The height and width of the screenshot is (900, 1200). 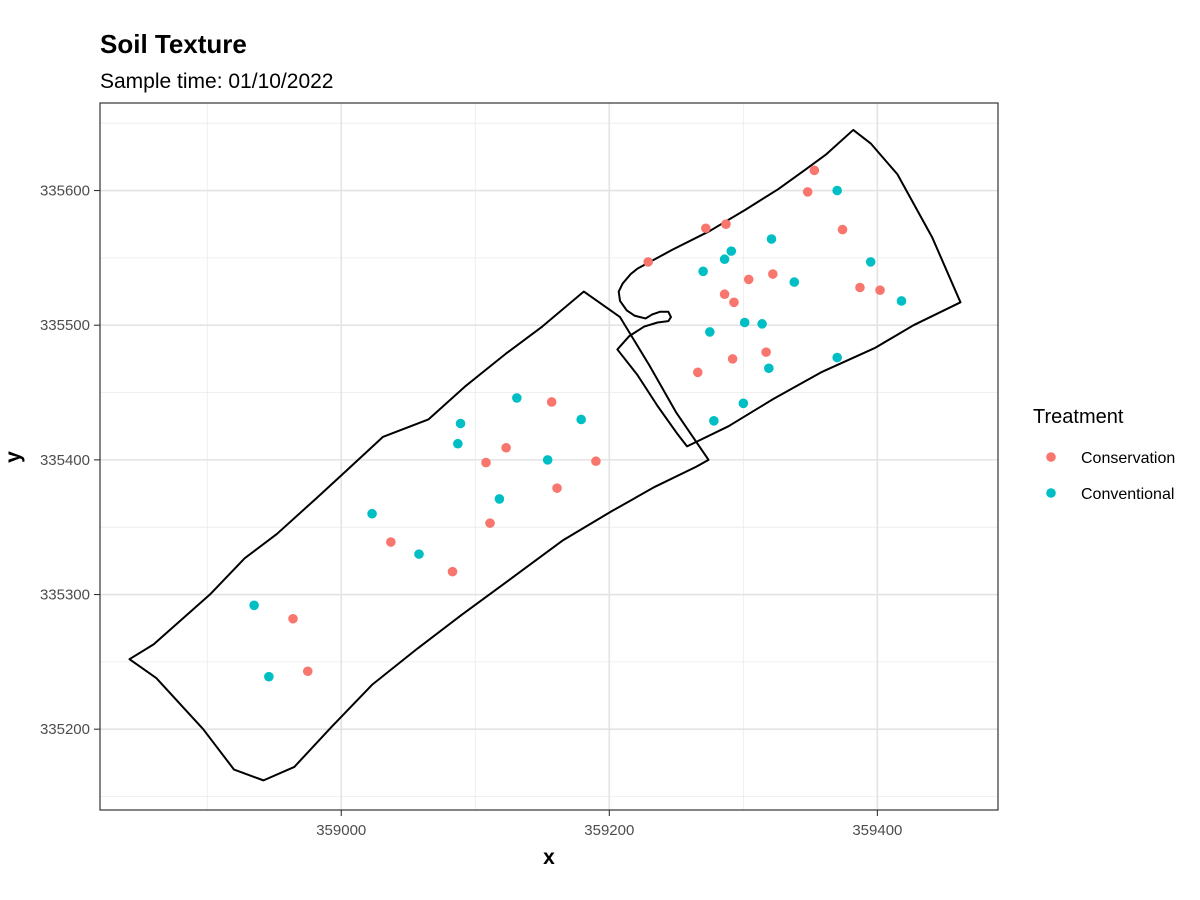 What do you see at coordinates (65, 729) in the screenshot?
I see `y-tick-label: 335200` at bounding box center [65, 729].